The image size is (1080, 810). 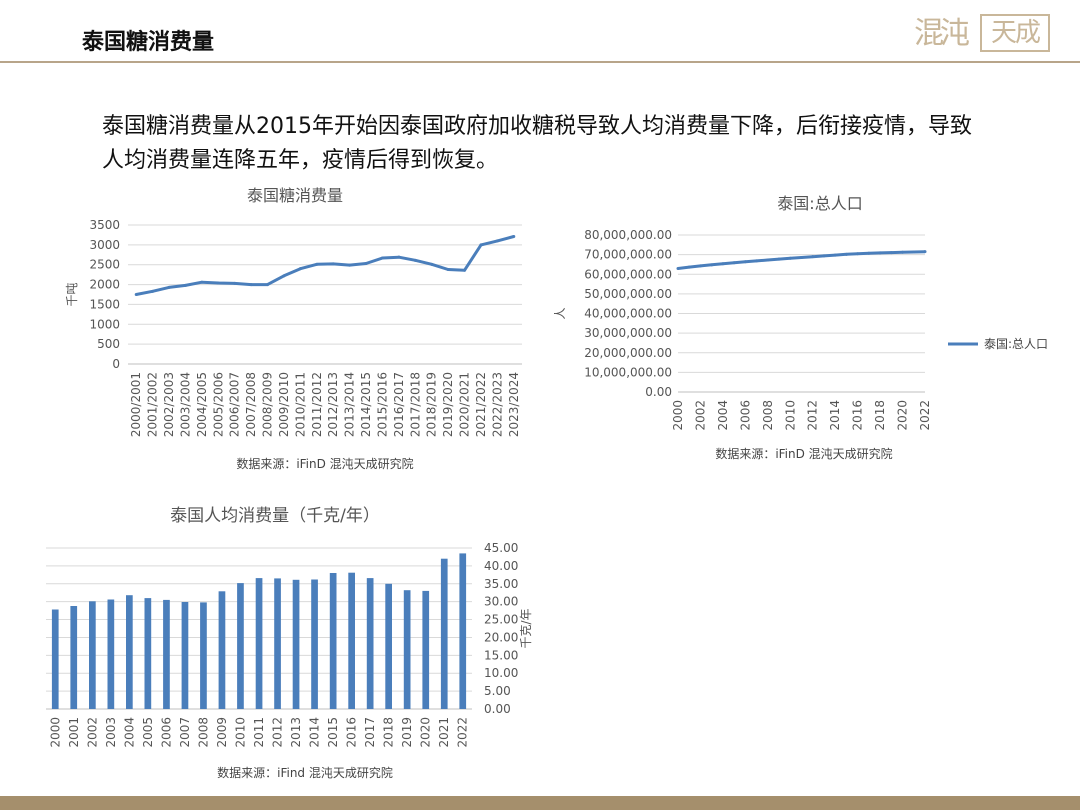 What do you see at coordinates (835, 415) in the screenshot?
I see `x-tick-label: 2014` at bounding box center [835, 415].